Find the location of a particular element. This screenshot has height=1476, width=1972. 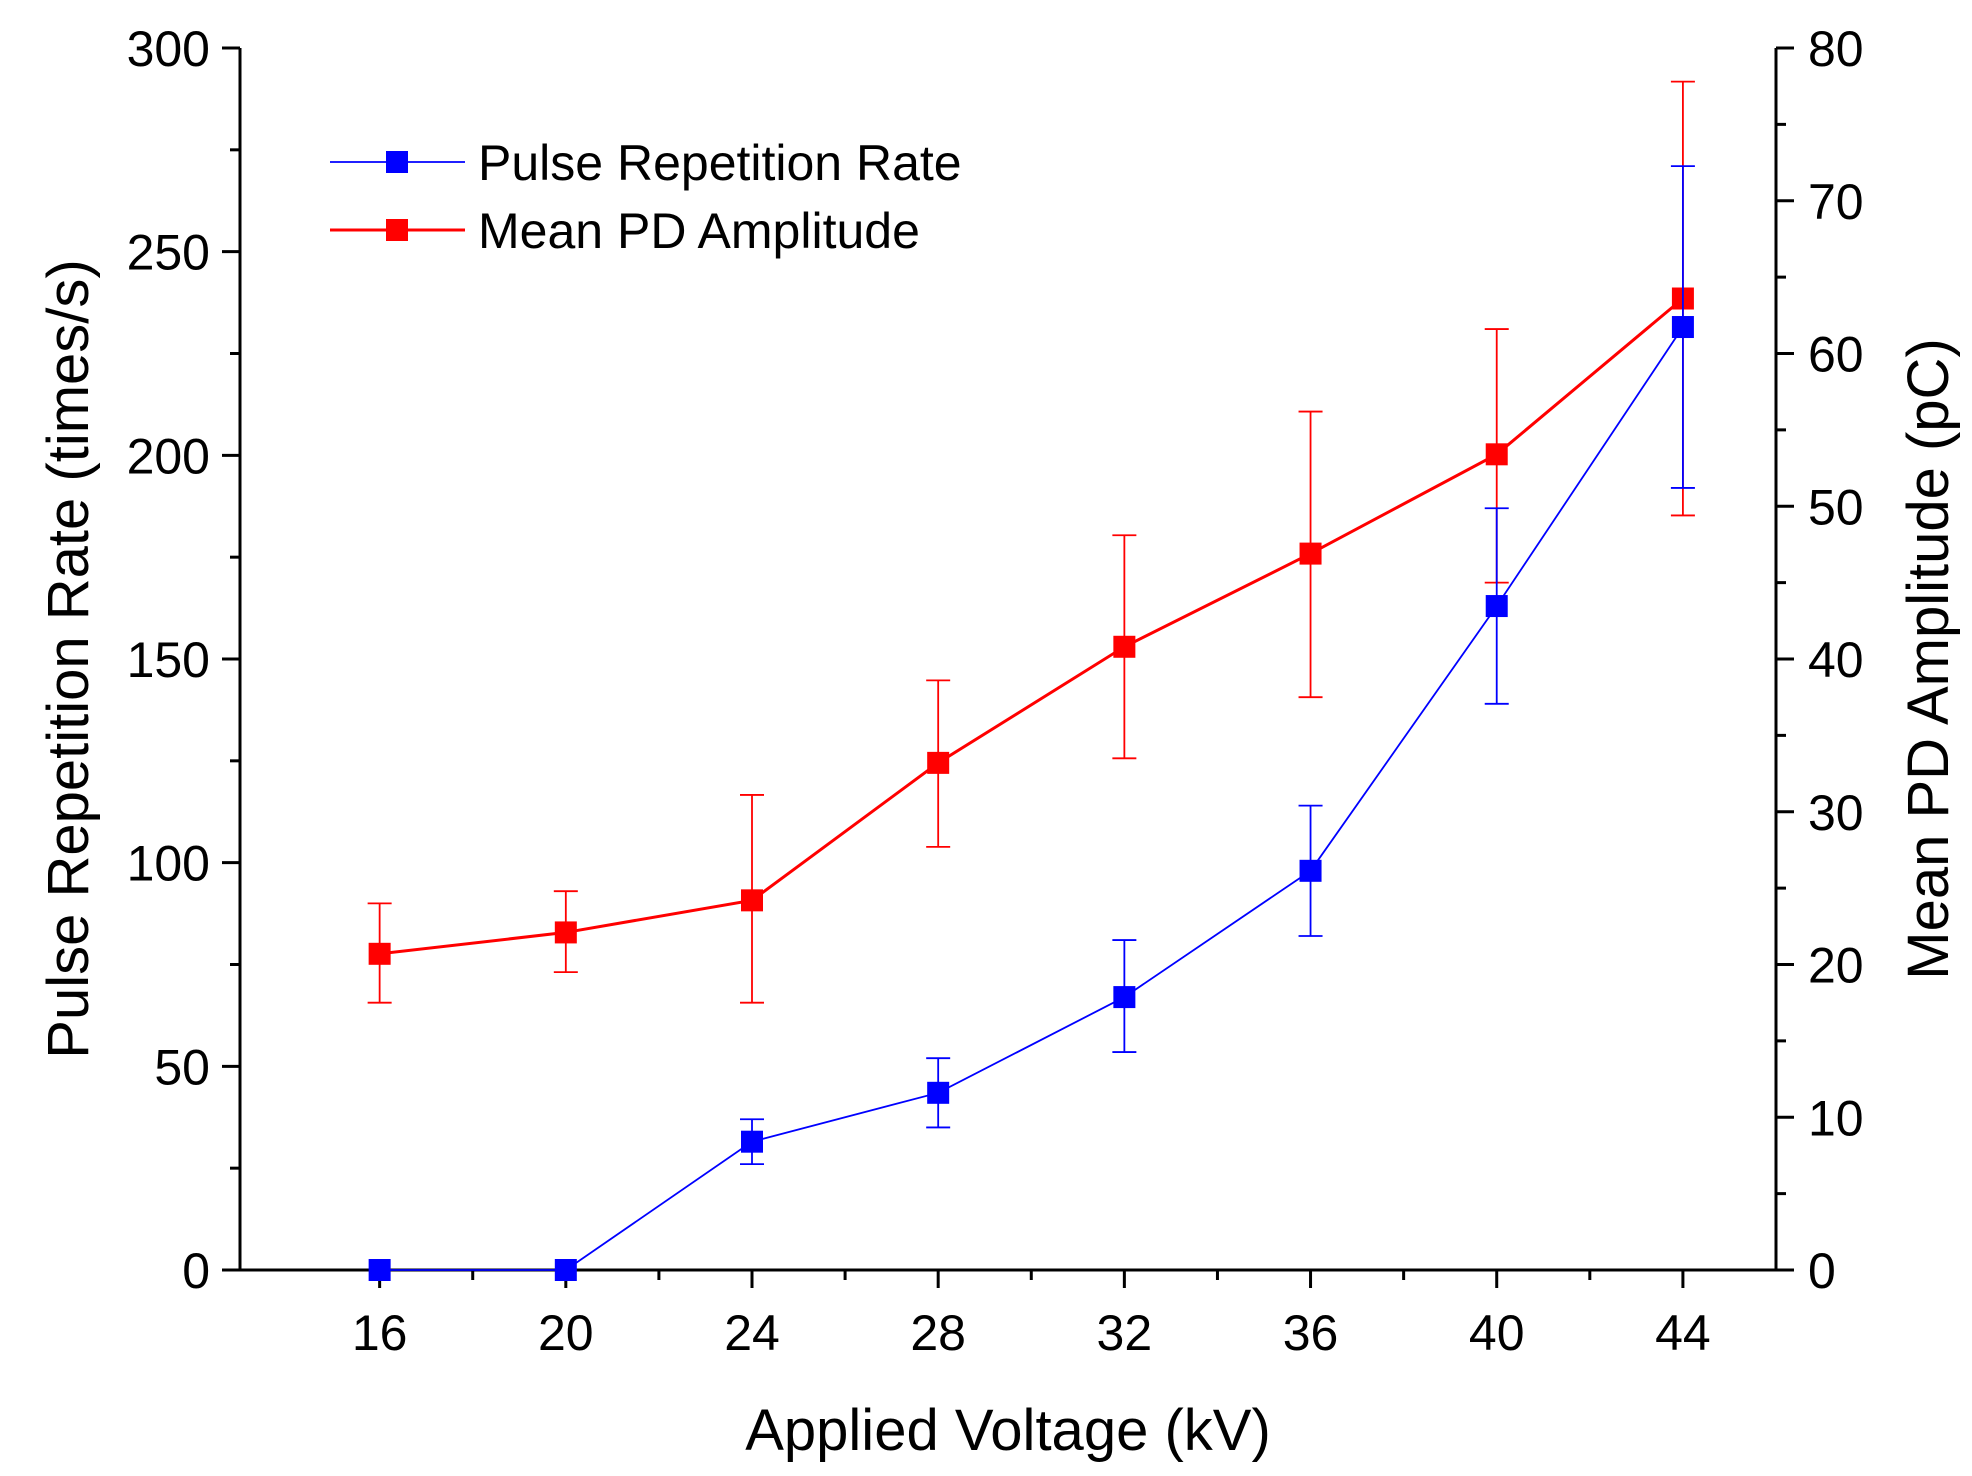

y-axis-title-left: Pulse Repetition Rate (times/s) is located at coordinates (68, 658).